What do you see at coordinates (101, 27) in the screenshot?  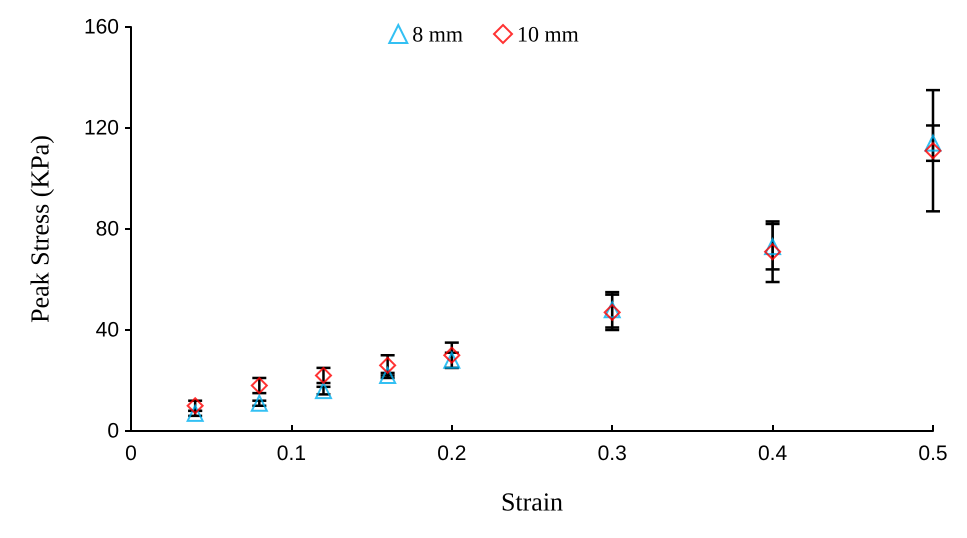 I see `y-tick-label: 160` at bounding box center [101, 27].